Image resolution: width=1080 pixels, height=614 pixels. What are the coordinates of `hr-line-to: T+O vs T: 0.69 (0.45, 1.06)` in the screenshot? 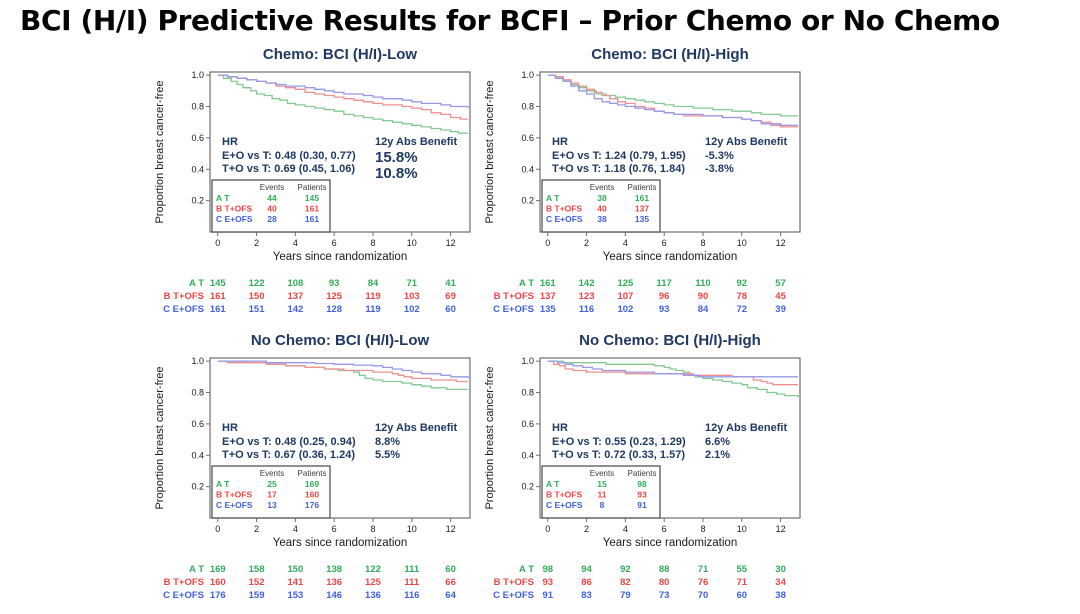 It's located at (288, 169).